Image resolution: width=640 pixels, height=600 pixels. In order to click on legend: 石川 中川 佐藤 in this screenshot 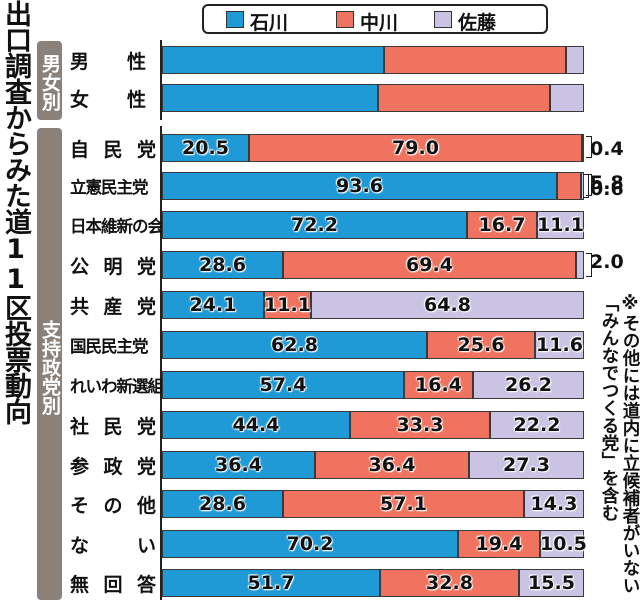, I will do `click(375, 19)`.